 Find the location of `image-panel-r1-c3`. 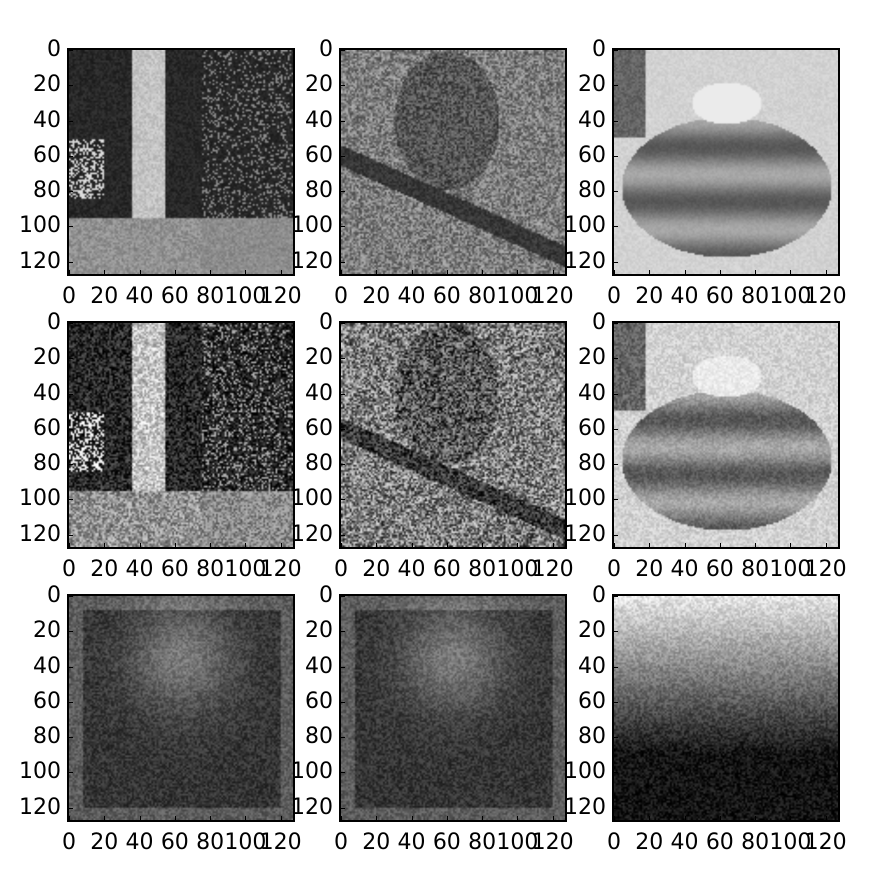

image-panel-r1-c3 is located at coordinates (726, 162).